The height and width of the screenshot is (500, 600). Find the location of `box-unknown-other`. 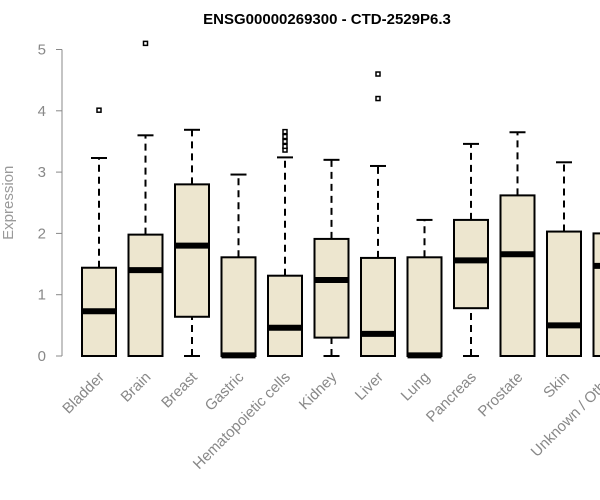

box-unknown-other is located at coordinates (596, 294).